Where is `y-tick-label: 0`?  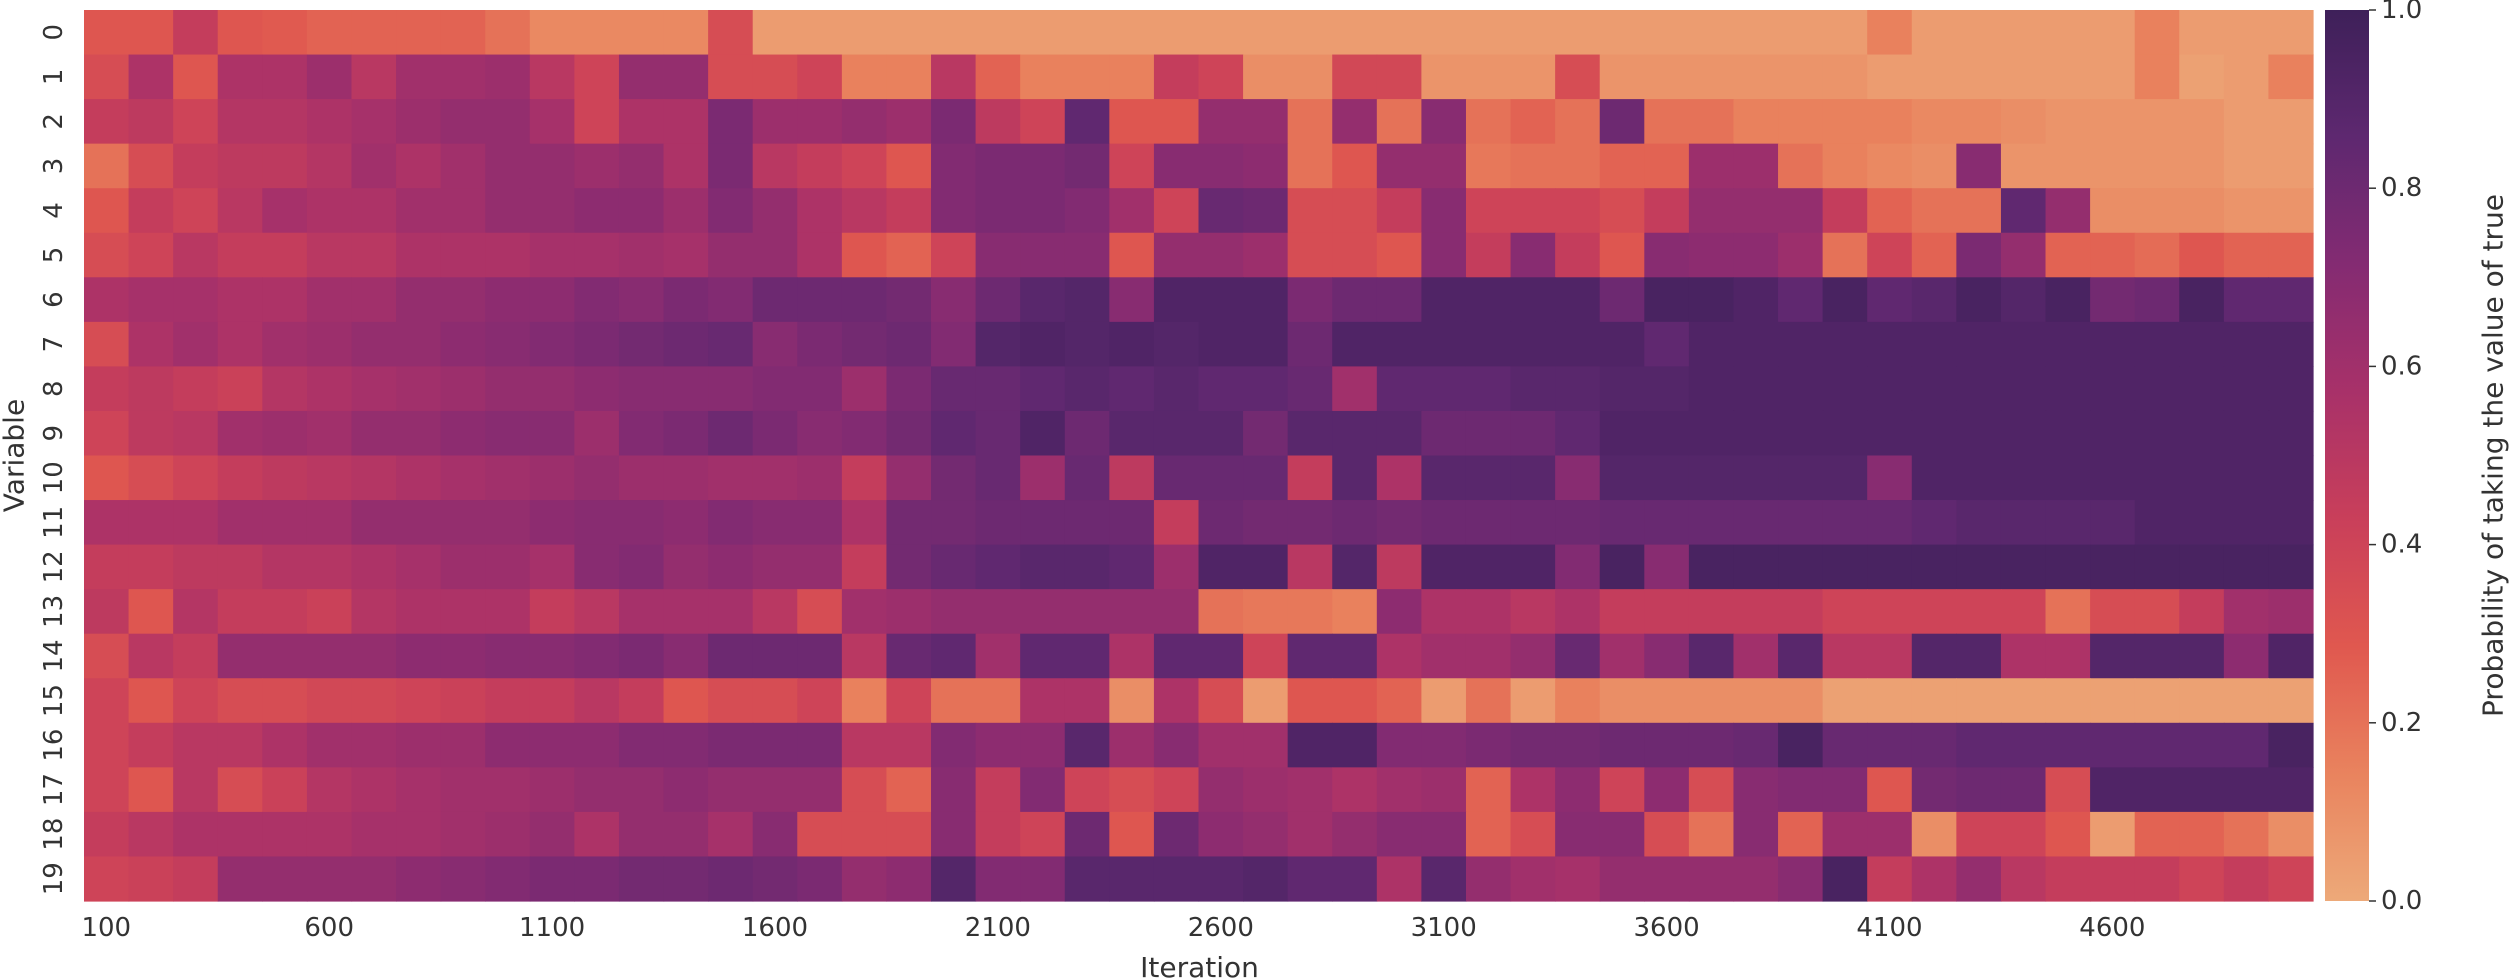
y-tick-label: 0 is located at coordinates (54, 32).